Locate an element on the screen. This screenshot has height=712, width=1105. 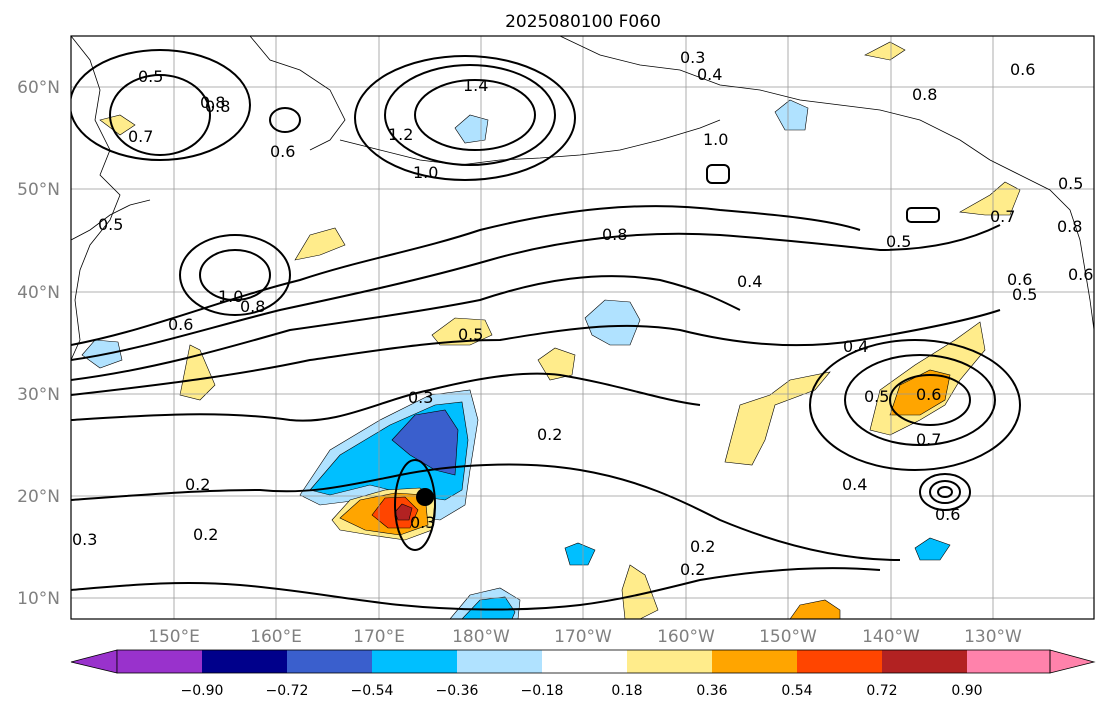
lon-label: 170°E is located at coordinates (379, 637).